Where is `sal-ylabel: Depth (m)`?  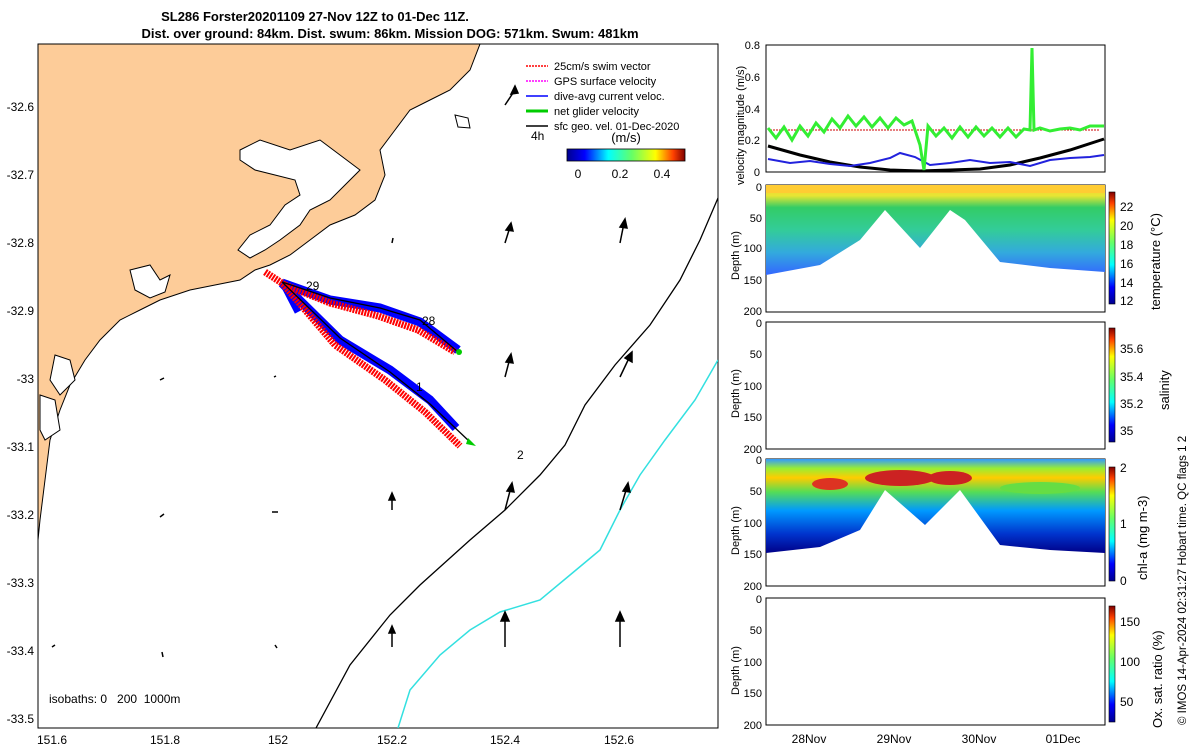
sal-ylabel: Depth (m) is located at coordinates (736, 393).